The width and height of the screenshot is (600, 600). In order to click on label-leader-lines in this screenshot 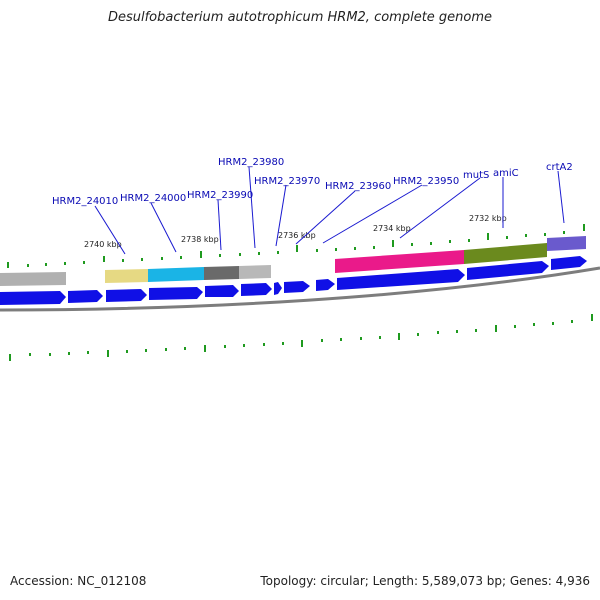, I will do `click(329, 210)`.